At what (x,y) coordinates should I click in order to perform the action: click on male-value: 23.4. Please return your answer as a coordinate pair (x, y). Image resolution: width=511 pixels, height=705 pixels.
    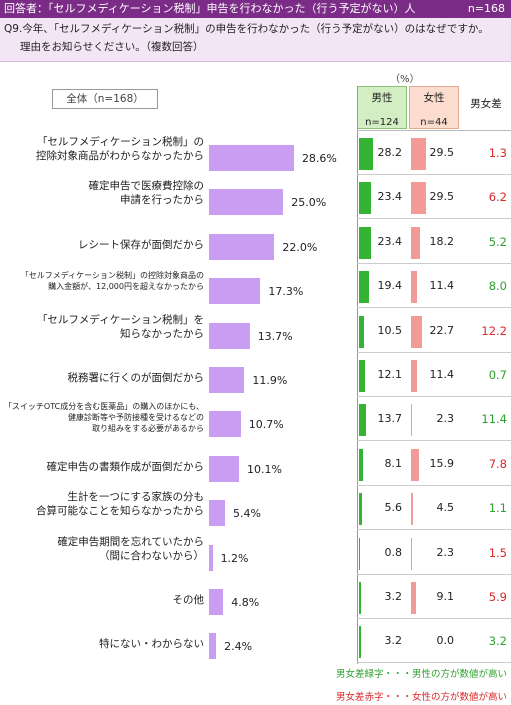
    Looking at the image, I should click on (390, 241).